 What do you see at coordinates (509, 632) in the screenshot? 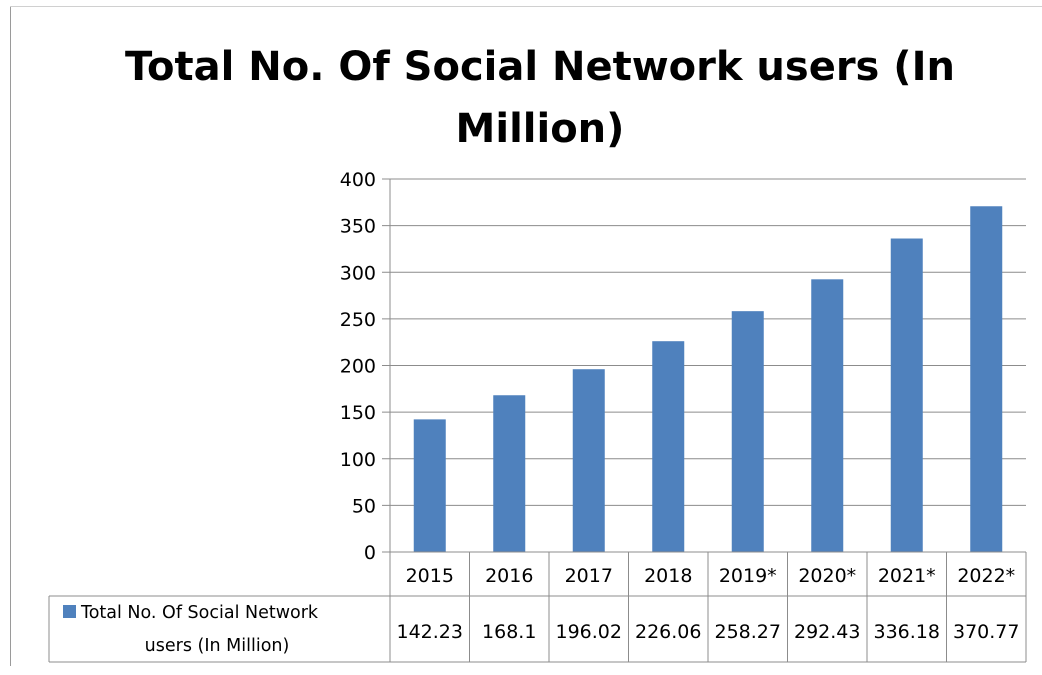
I see `value-label: 168.1` at bounding box center [509, 632].